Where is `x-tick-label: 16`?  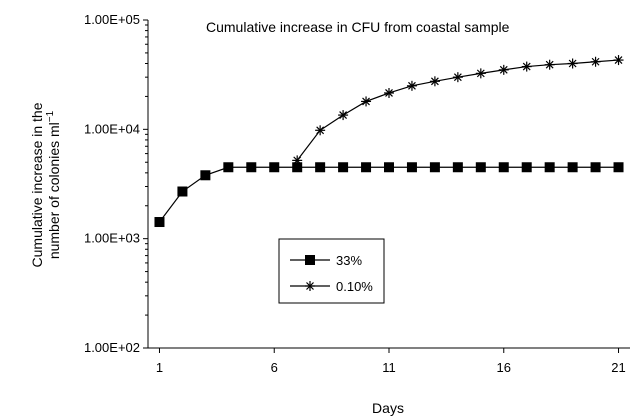 x-tick-label: 16 is located at coordinates (504, 367).